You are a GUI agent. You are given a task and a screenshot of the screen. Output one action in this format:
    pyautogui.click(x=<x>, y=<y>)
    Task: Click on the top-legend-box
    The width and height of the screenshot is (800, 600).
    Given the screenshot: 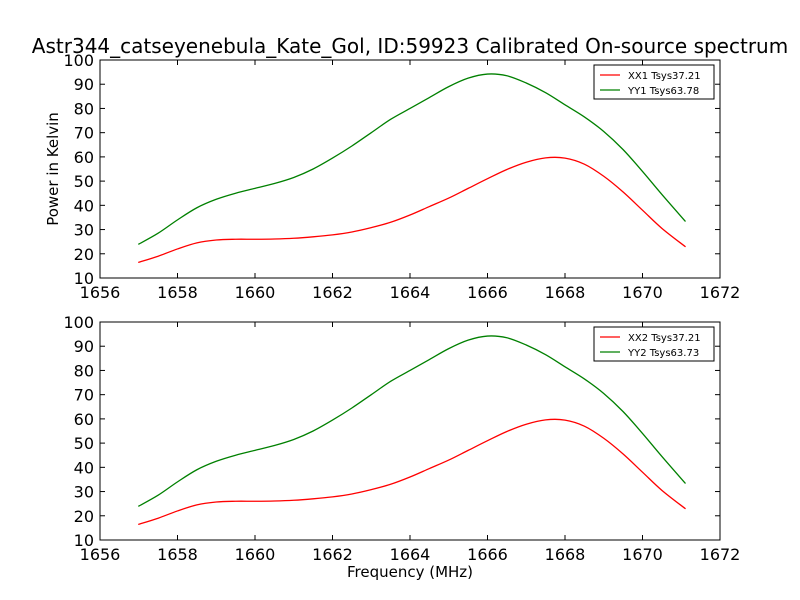 What is the action you would take?
    pyautogui.click(x=654, y=82)
    